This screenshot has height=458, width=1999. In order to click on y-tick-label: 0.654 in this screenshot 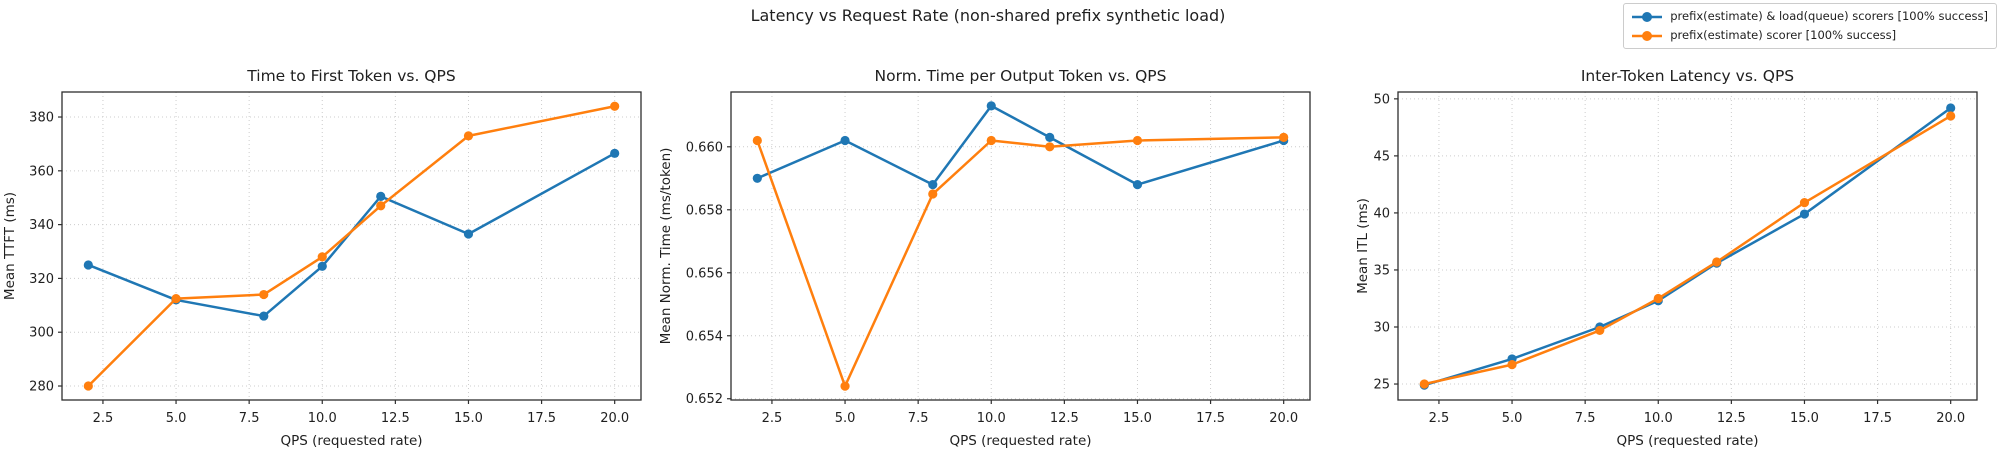, I will do `click(704, 336)`.